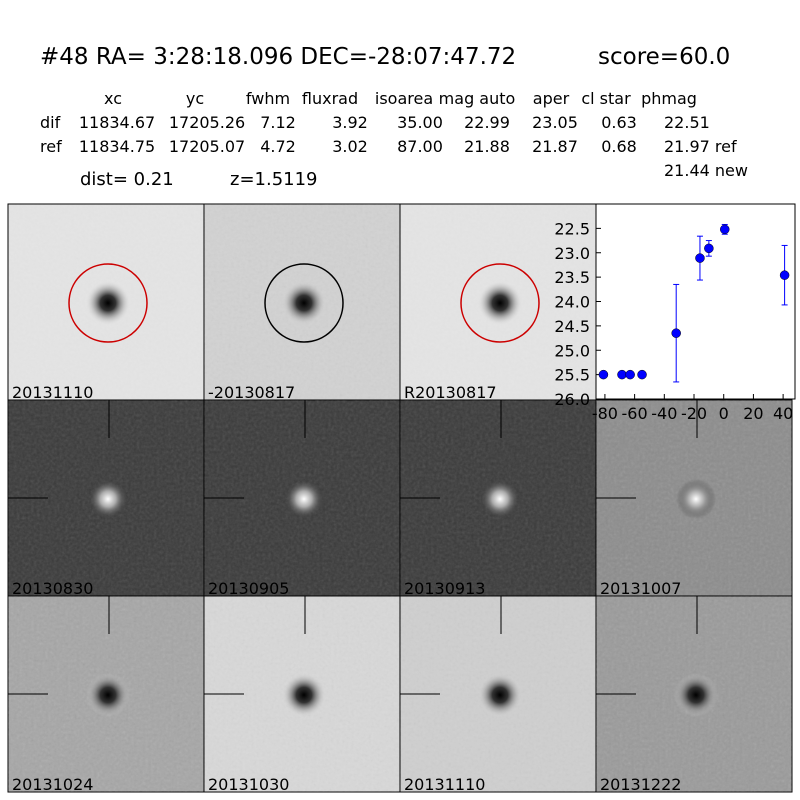 The height and width of the screenshot is (800, 800). What do you see at coordinates (664, 413) in the screenshot?
I see `x-tick-label: -40` at bounding box center [664, 413].